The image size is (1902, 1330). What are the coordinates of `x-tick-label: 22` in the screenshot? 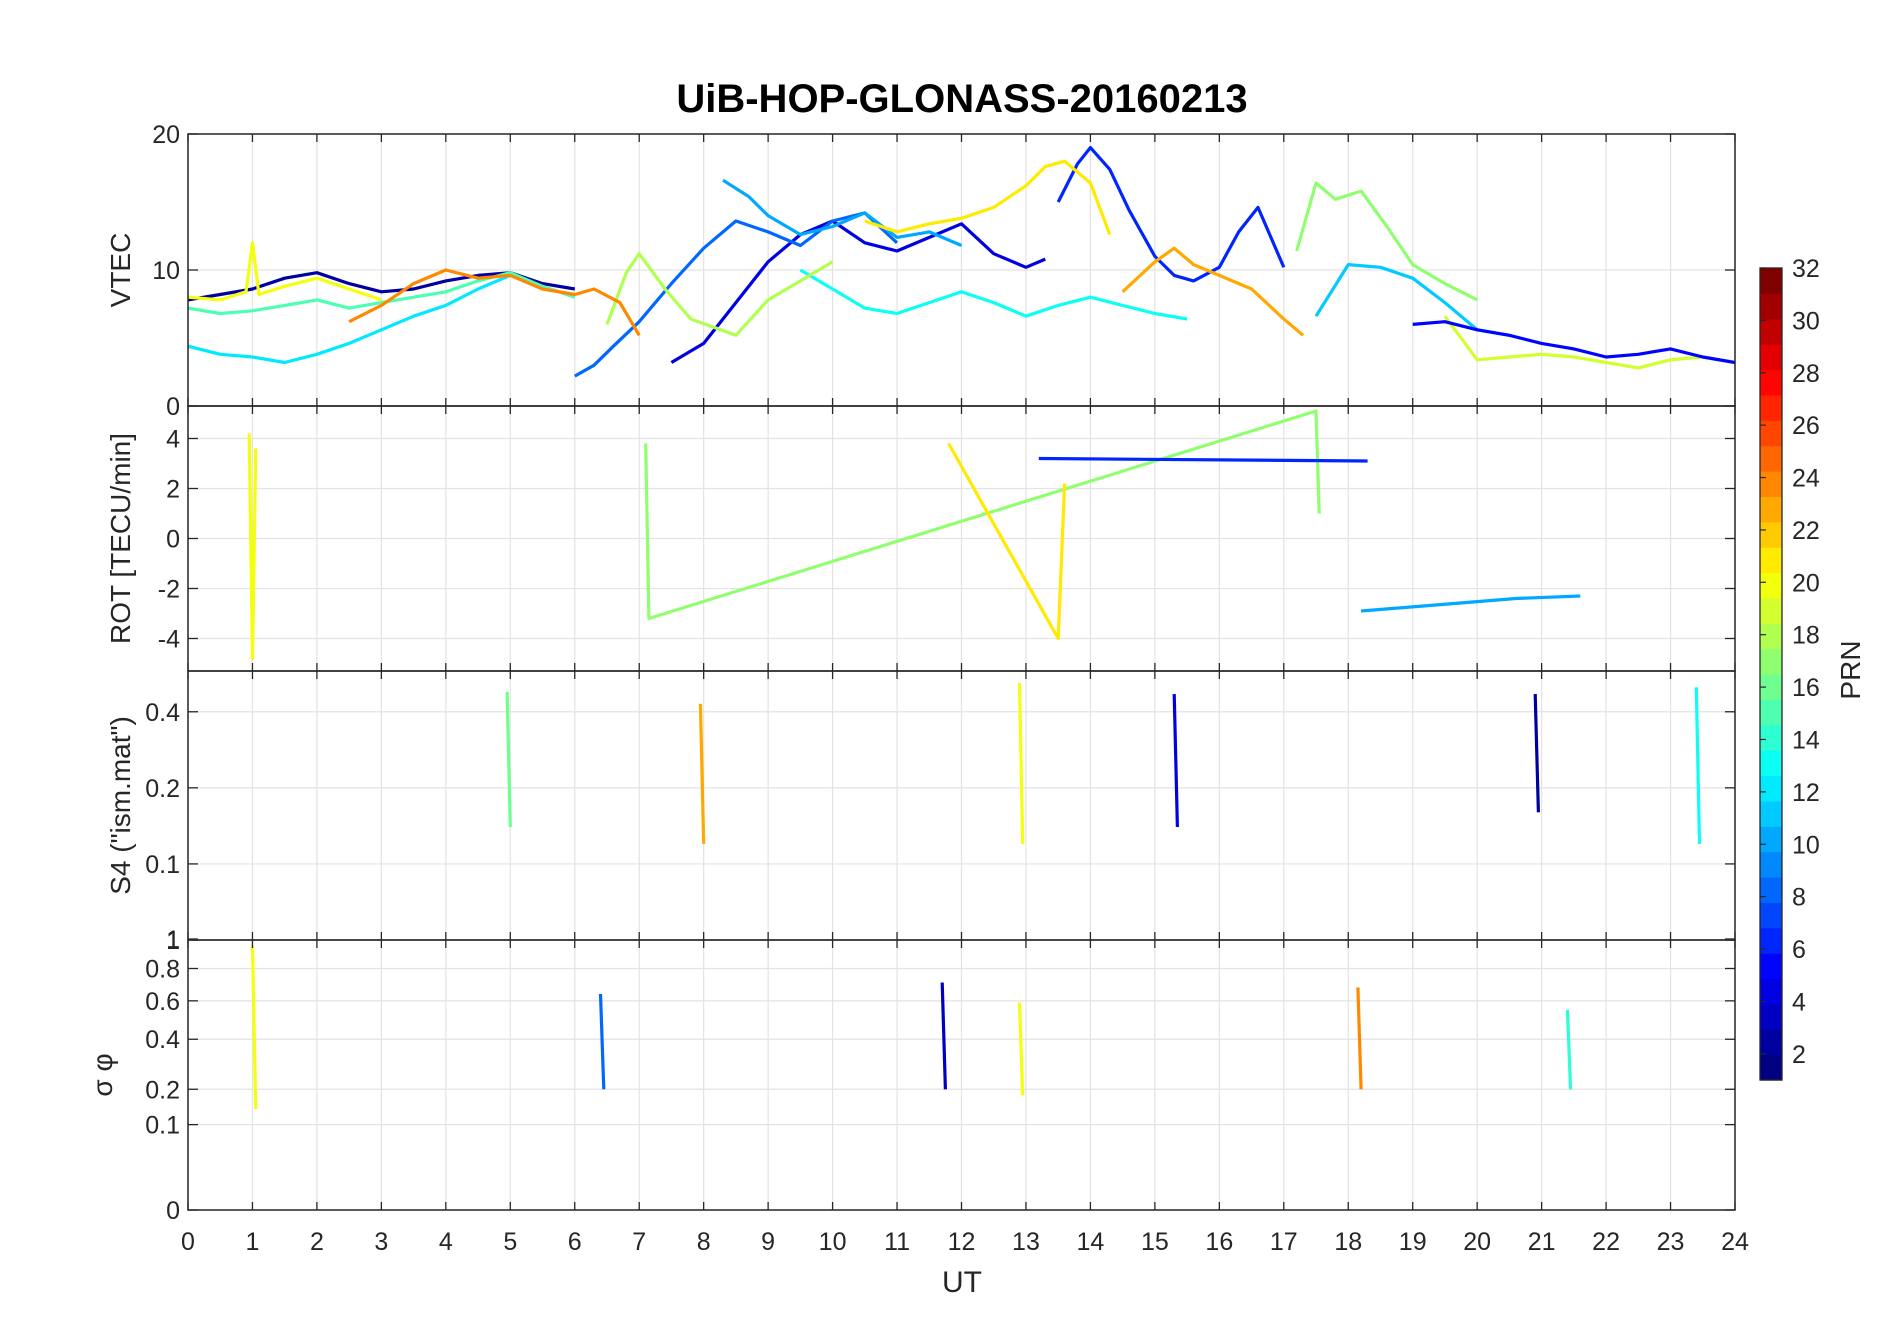 It's located at (1606, 1242).